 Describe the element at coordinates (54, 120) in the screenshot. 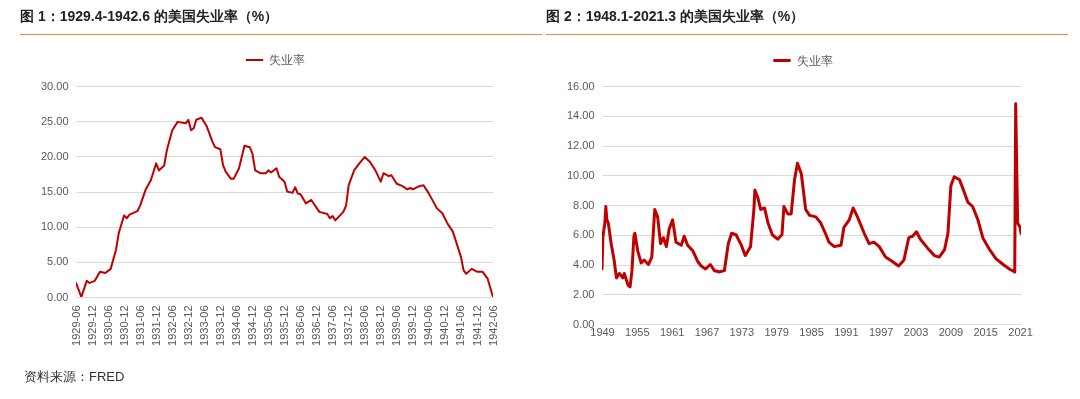

I see `y-tick-label: 25.00` at that location.